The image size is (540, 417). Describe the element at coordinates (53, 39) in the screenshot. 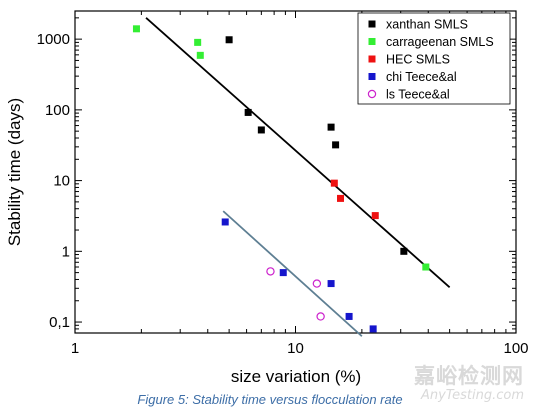

I see `y-tick-label: 1000` at that location.